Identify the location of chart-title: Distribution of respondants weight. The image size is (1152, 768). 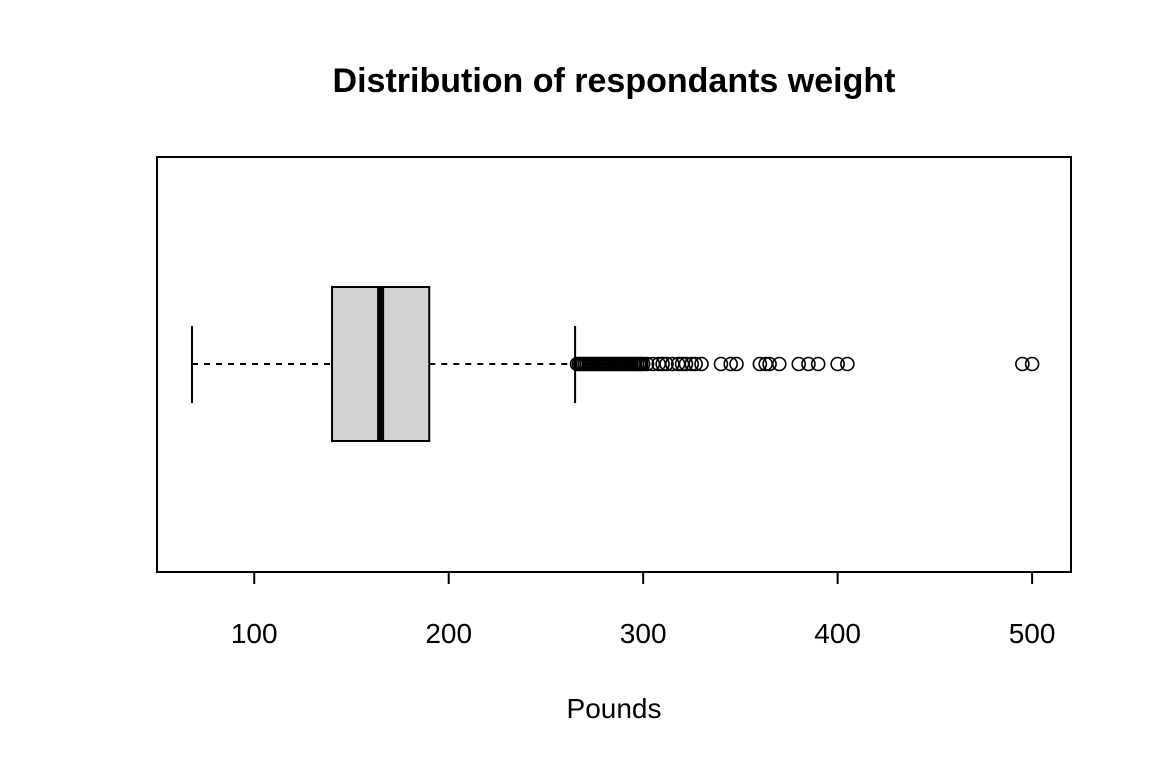
(614, 81).